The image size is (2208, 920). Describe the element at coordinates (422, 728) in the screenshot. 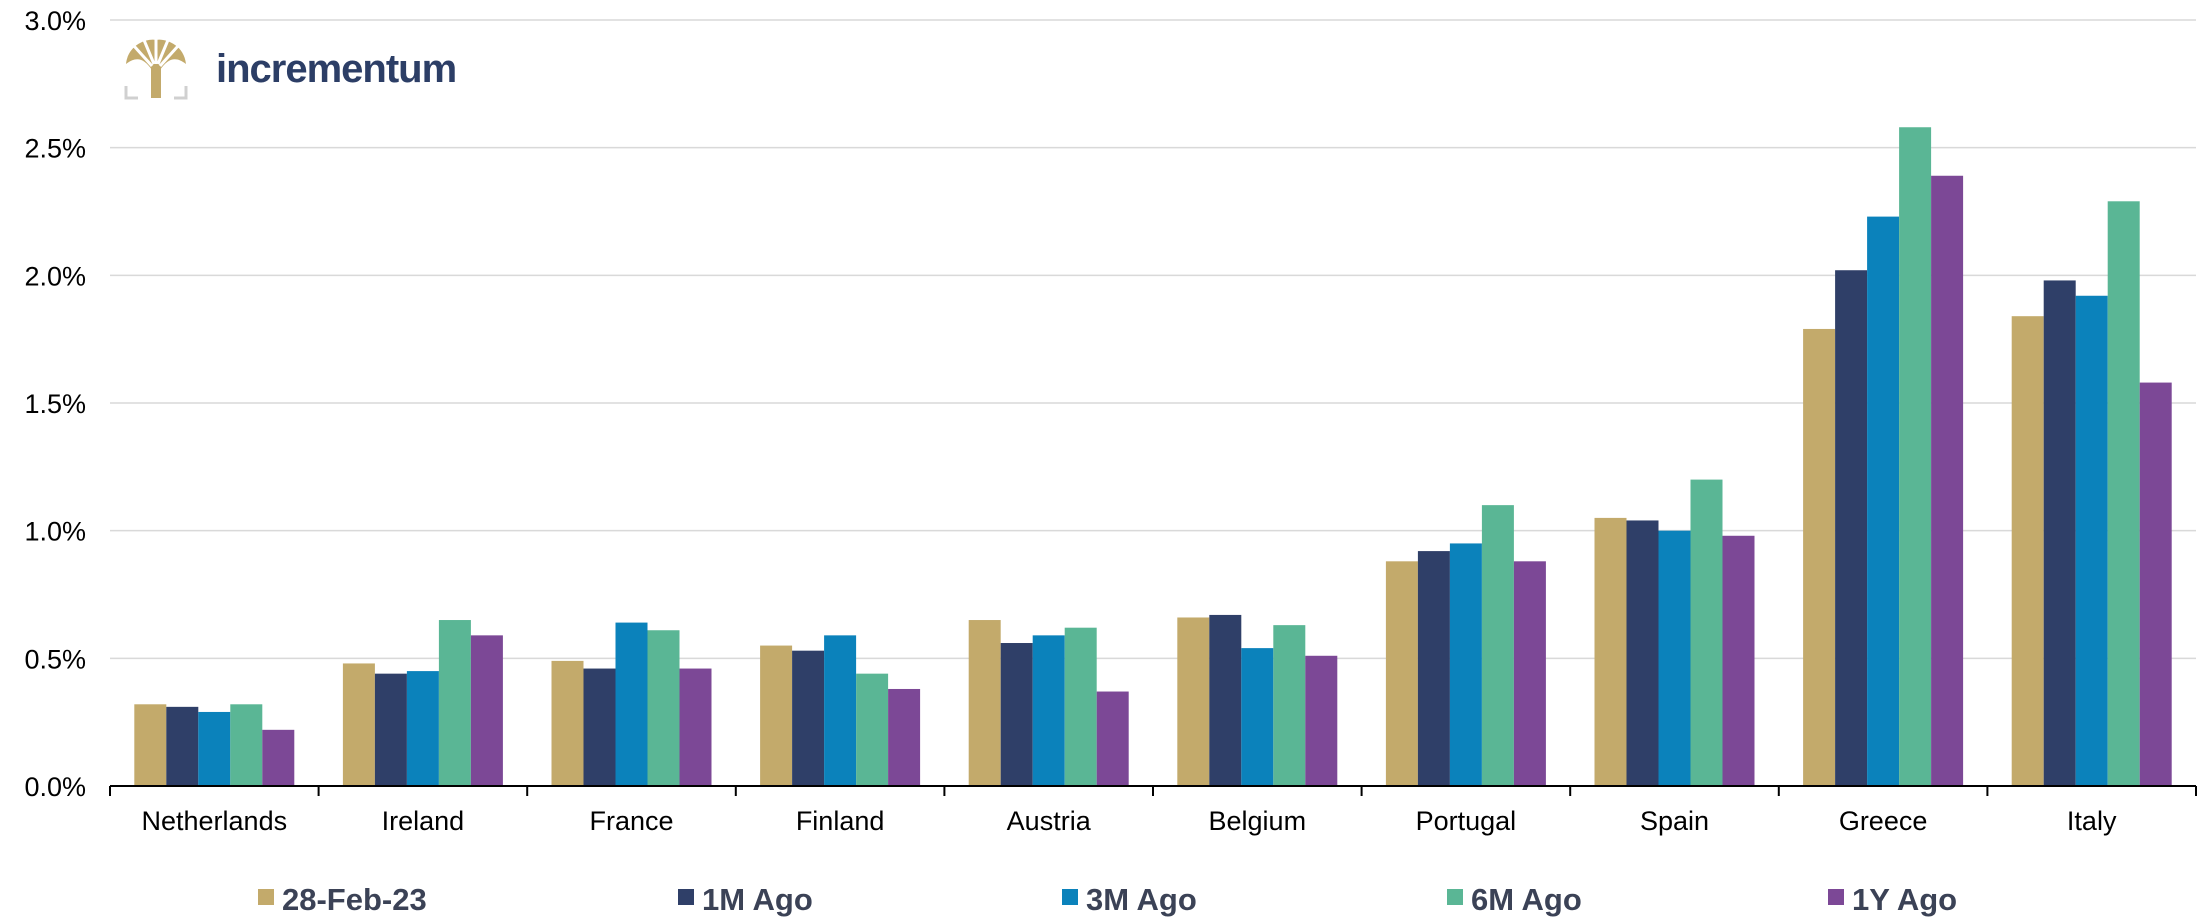

I see `bar-ireland-3m-ago` at that location.